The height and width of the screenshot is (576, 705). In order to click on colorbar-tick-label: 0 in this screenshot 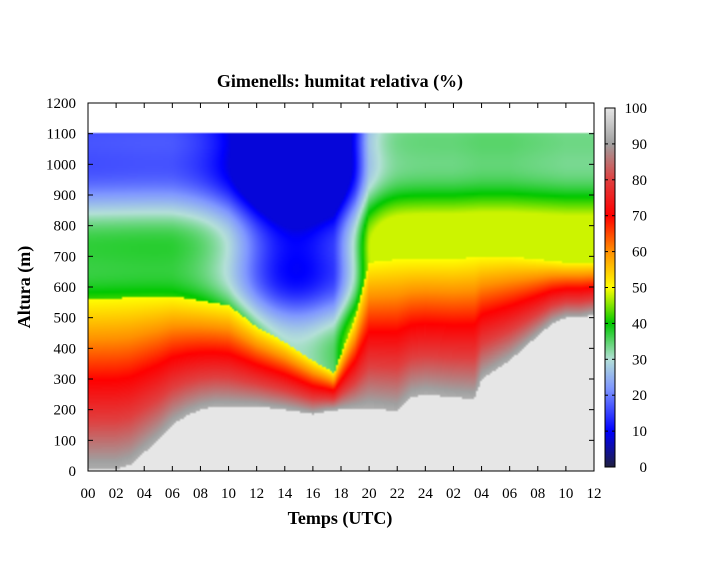, I will do `click(644, 468)`.